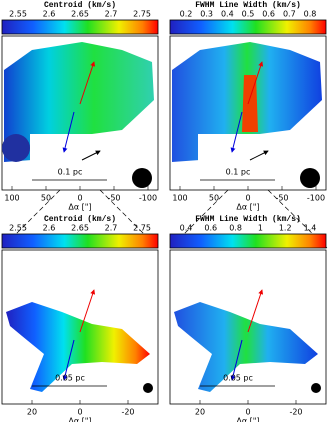 Image resolution: width=329 pixels, height=422 pixels. What do you see at coordinates (310, 228) in the screenshot?
I see `colorbar-tick-label: 1.4` at bounding box center [310, 228].